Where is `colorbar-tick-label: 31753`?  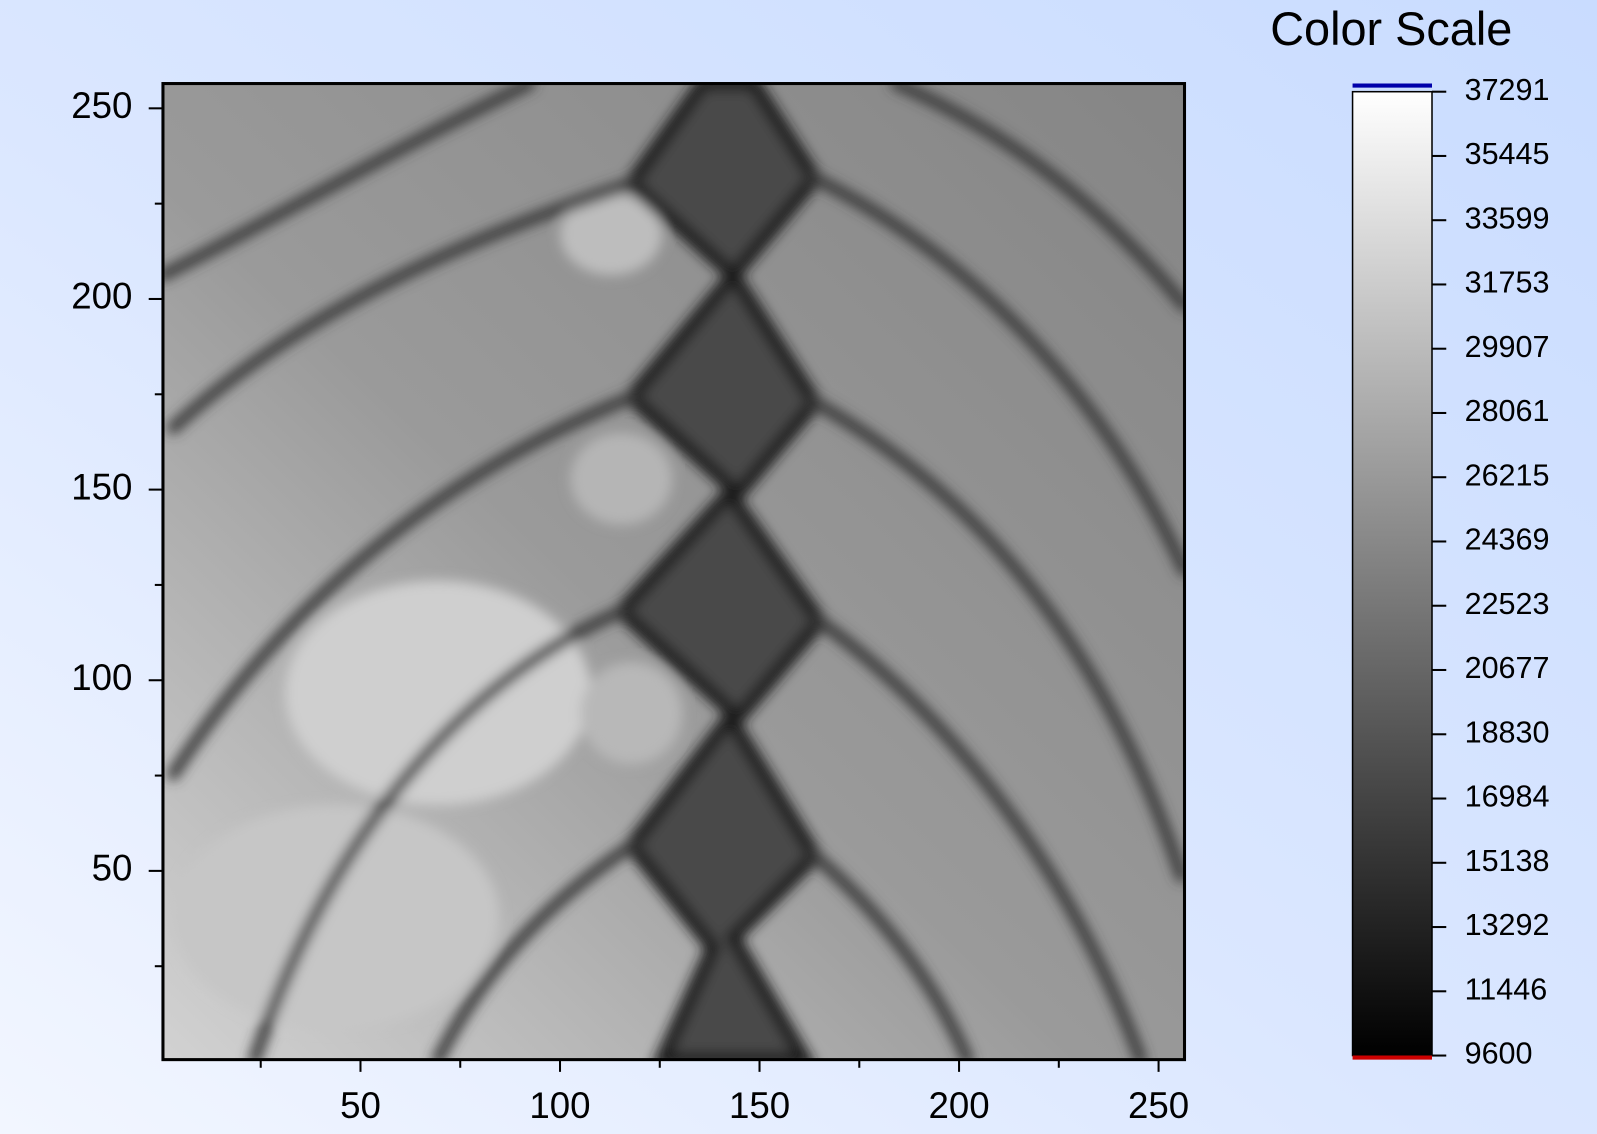
colorbar-tick-label: 31753 is located at coordinates (1507, 283).